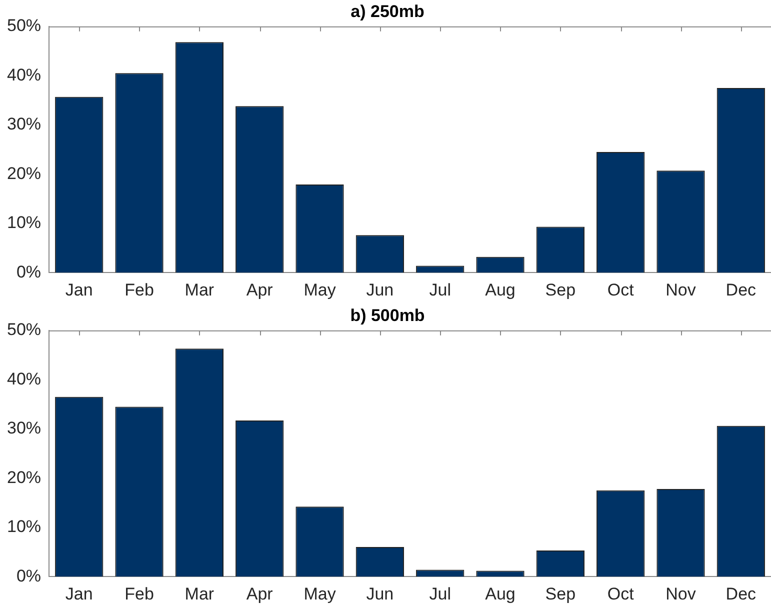 This screenshot has height=608, width=771. I want to click on chart-title: a) 250mb, so click(387, 11).